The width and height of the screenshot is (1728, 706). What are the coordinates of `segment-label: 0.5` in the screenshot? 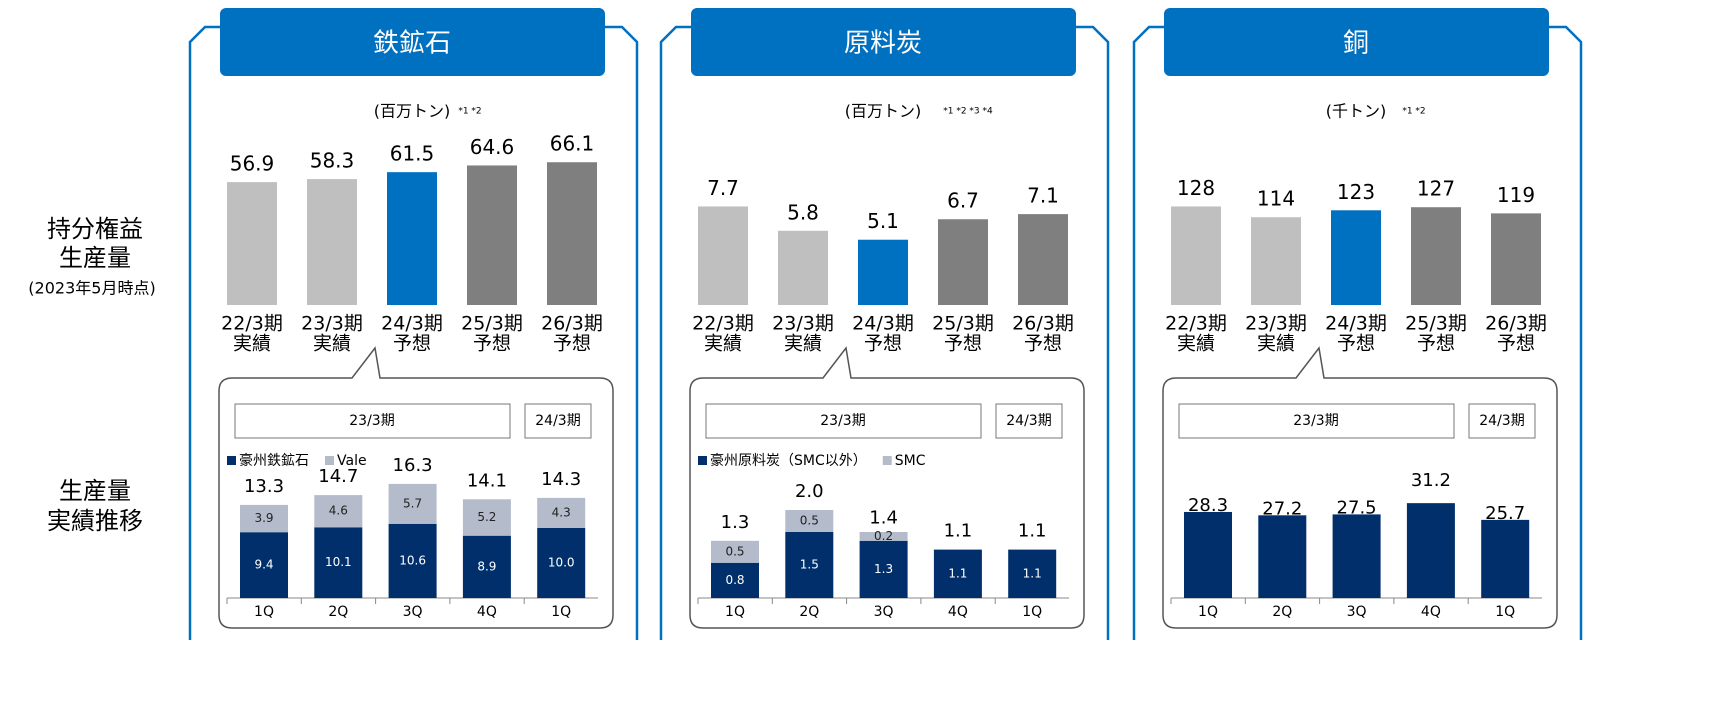 It's located at (734, 551).